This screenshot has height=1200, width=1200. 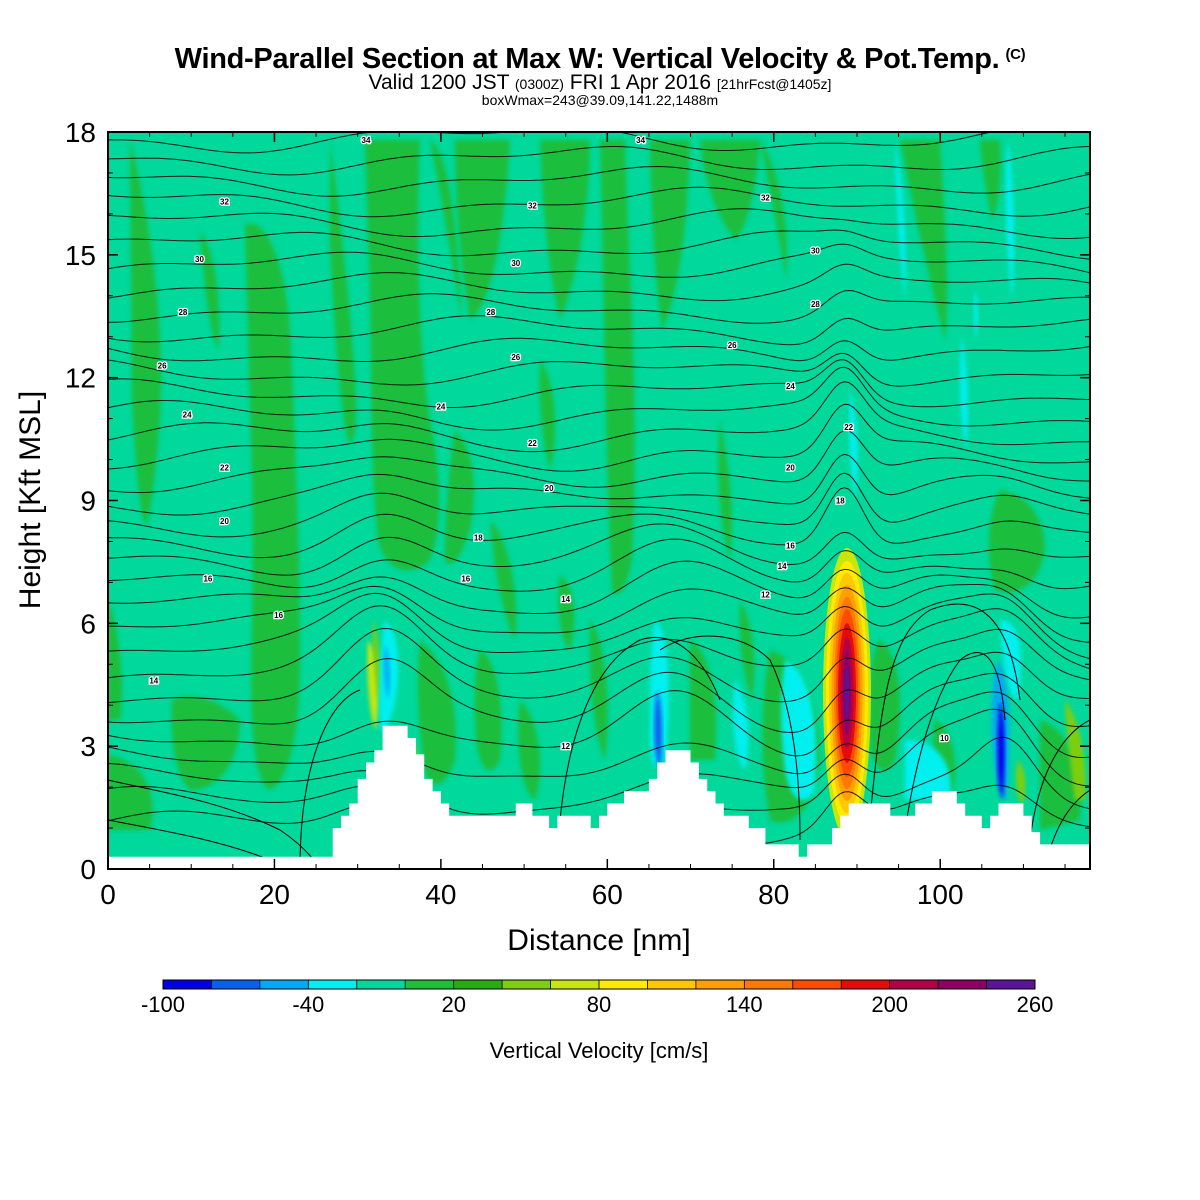 What do you see at coordinates (889, 1004) in the screenshot?
I see `colorbar-tick-label: 200` at bounding box center [889, 1004].